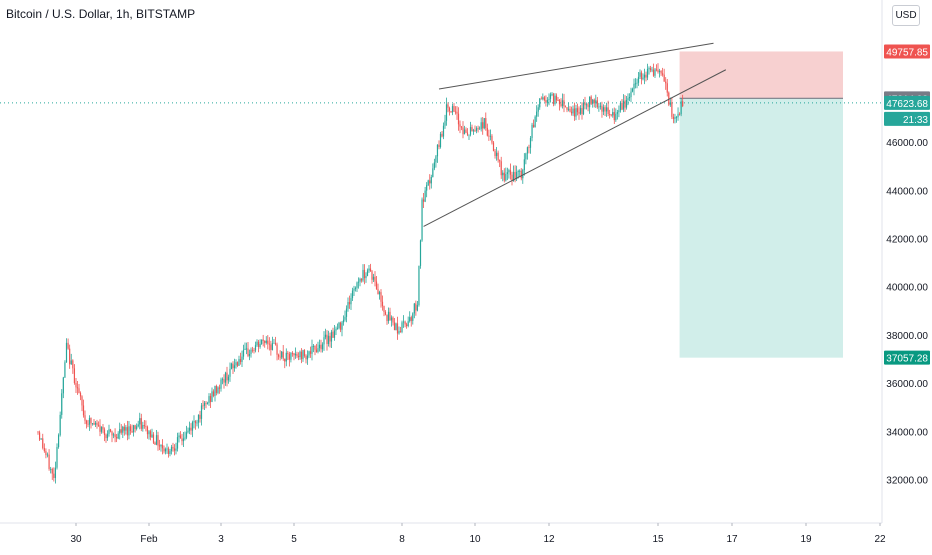 This screenshot has height=555, width=932. What do you see at coordinates (221, 539) in the screenshot?
I see `x-tick-label: 3` at bounding box center [221, 539].